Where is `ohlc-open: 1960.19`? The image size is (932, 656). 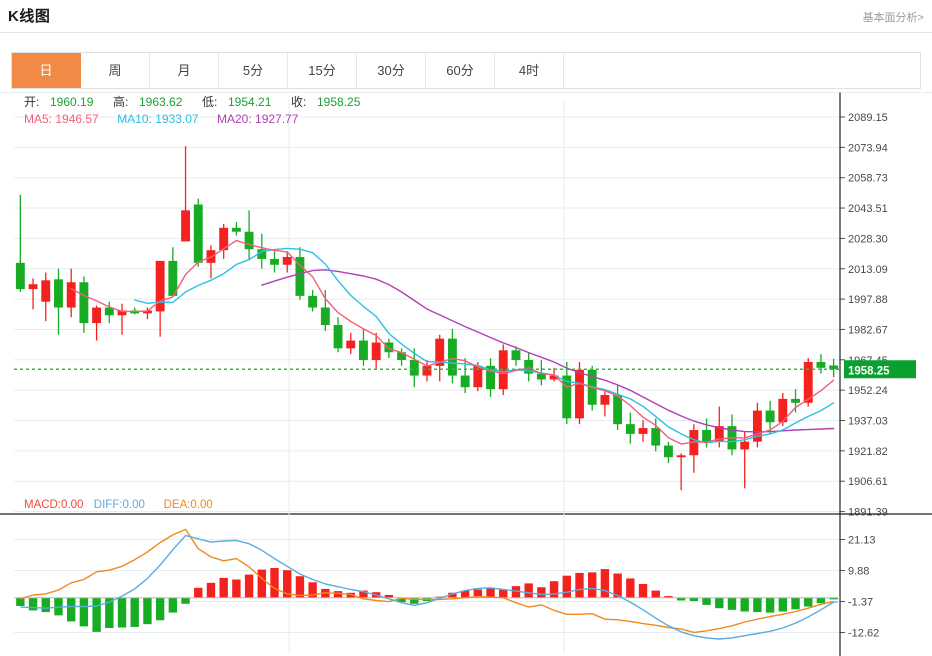
ohlc-open: 1960.19 is located at coordinates (72, 102).